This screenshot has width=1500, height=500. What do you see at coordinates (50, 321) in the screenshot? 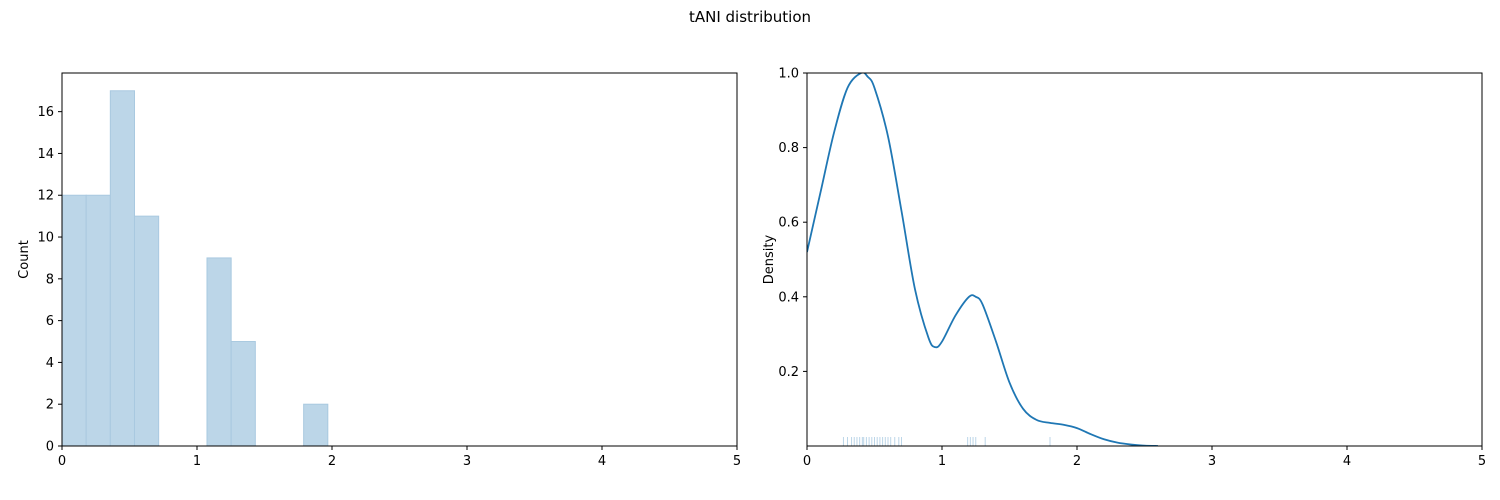
I see `y-tick-label: 6` at bounding box center [50, 321].